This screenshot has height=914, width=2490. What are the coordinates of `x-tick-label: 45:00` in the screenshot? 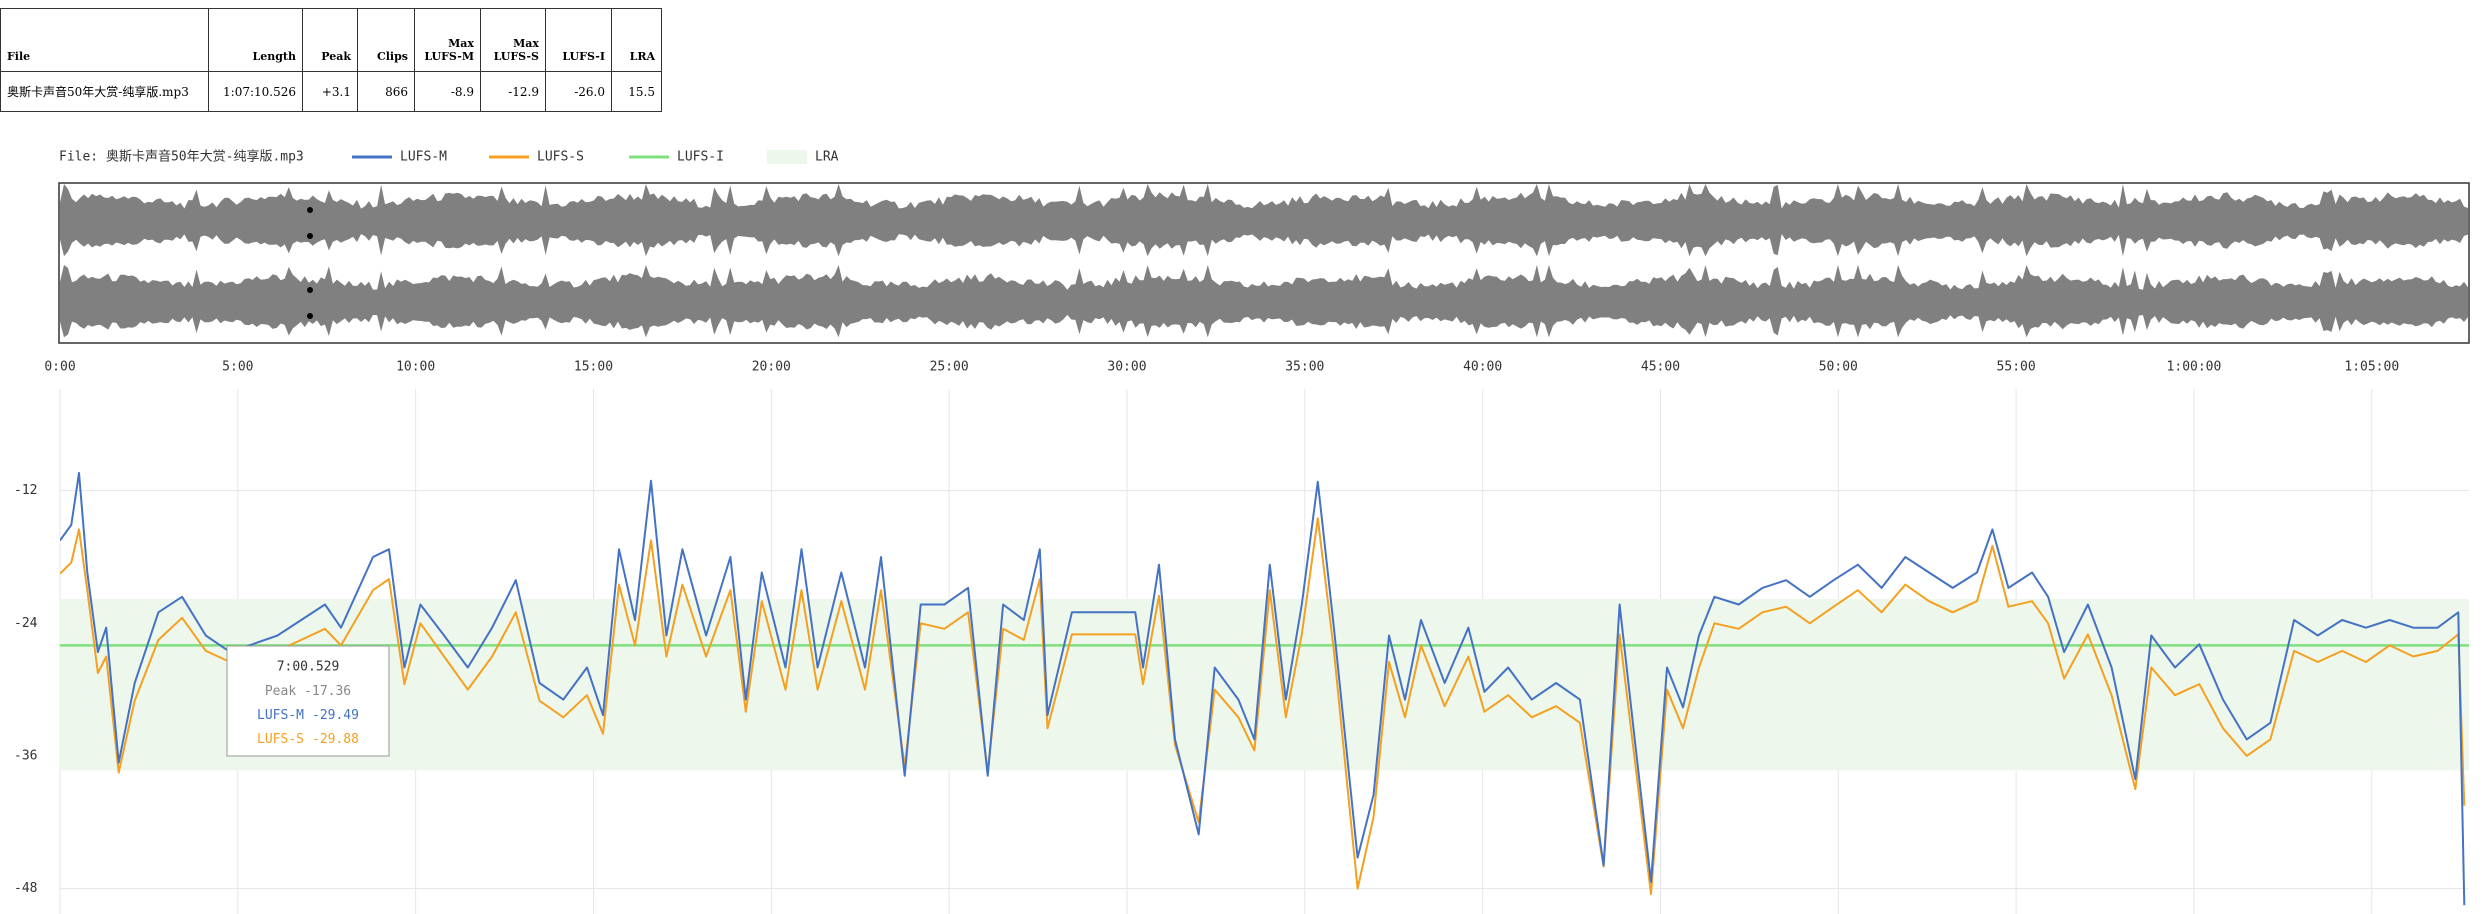 It's located at (1660, 367).